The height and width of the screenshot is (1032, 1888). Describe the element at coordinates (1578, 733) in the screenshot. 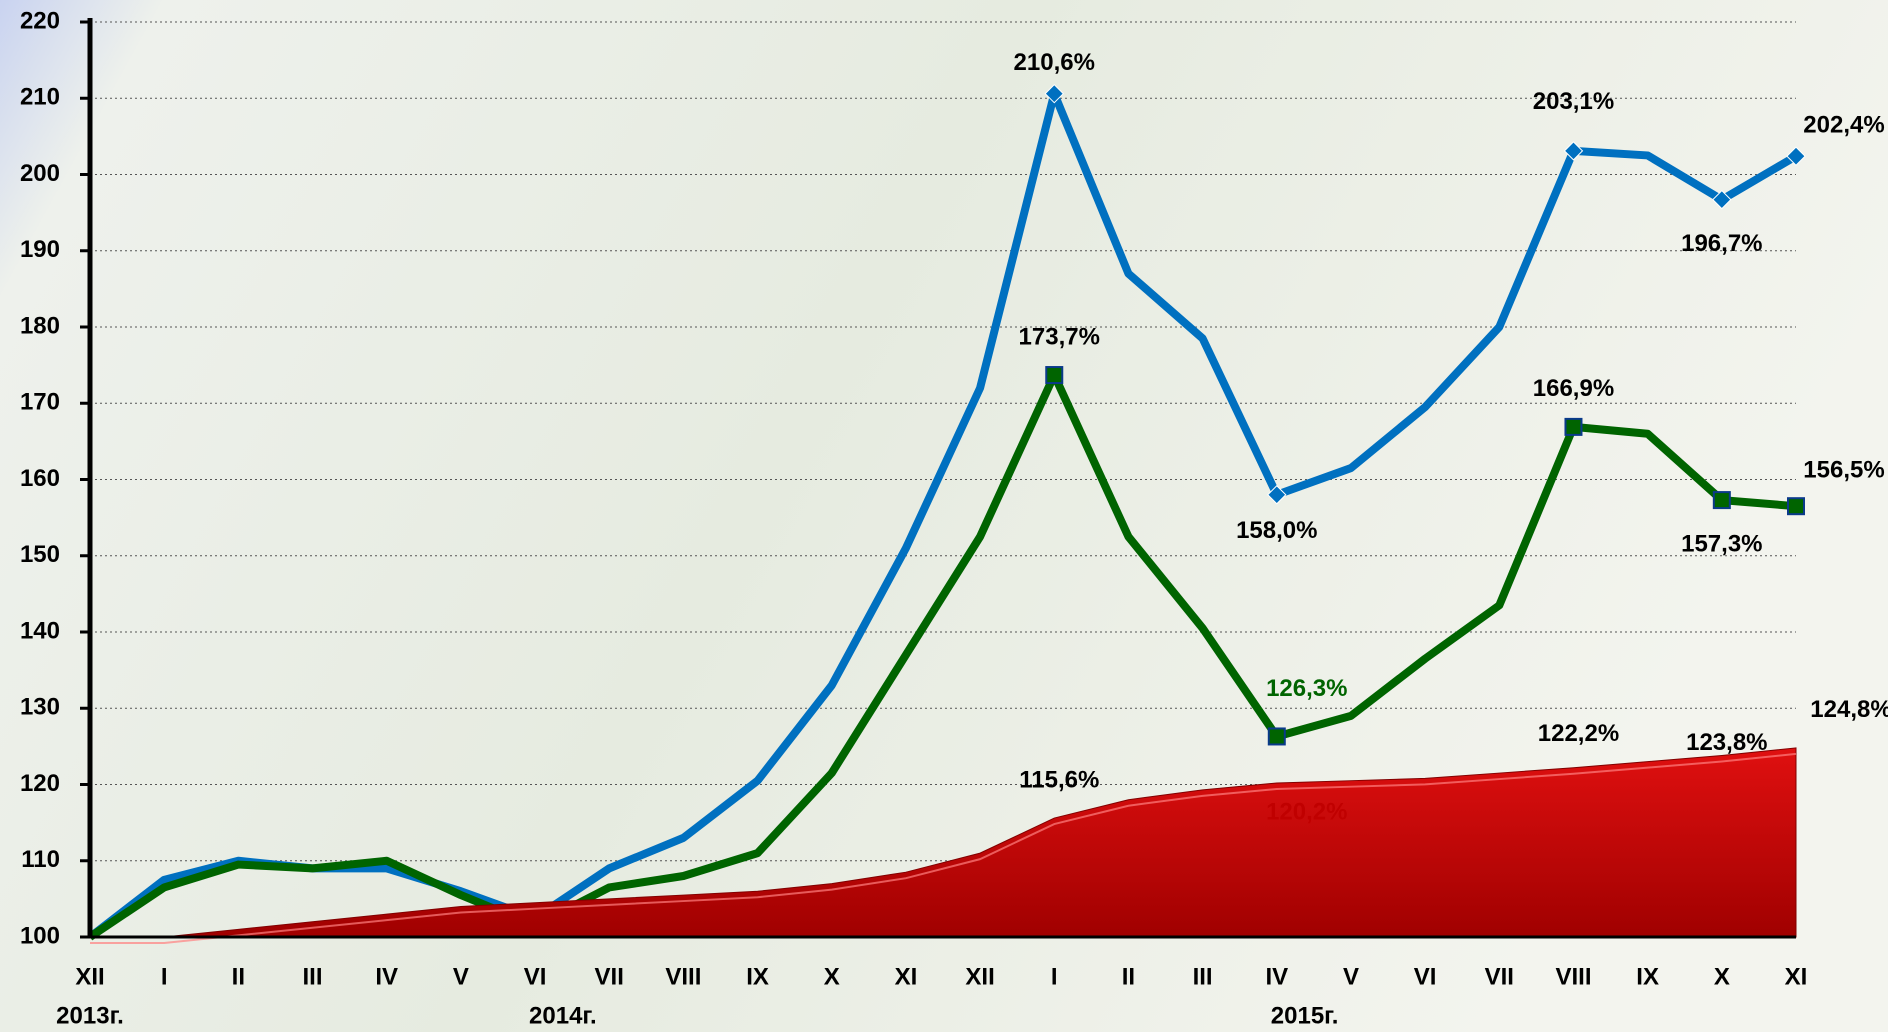

I see `data-label: 122,2%` at that location.